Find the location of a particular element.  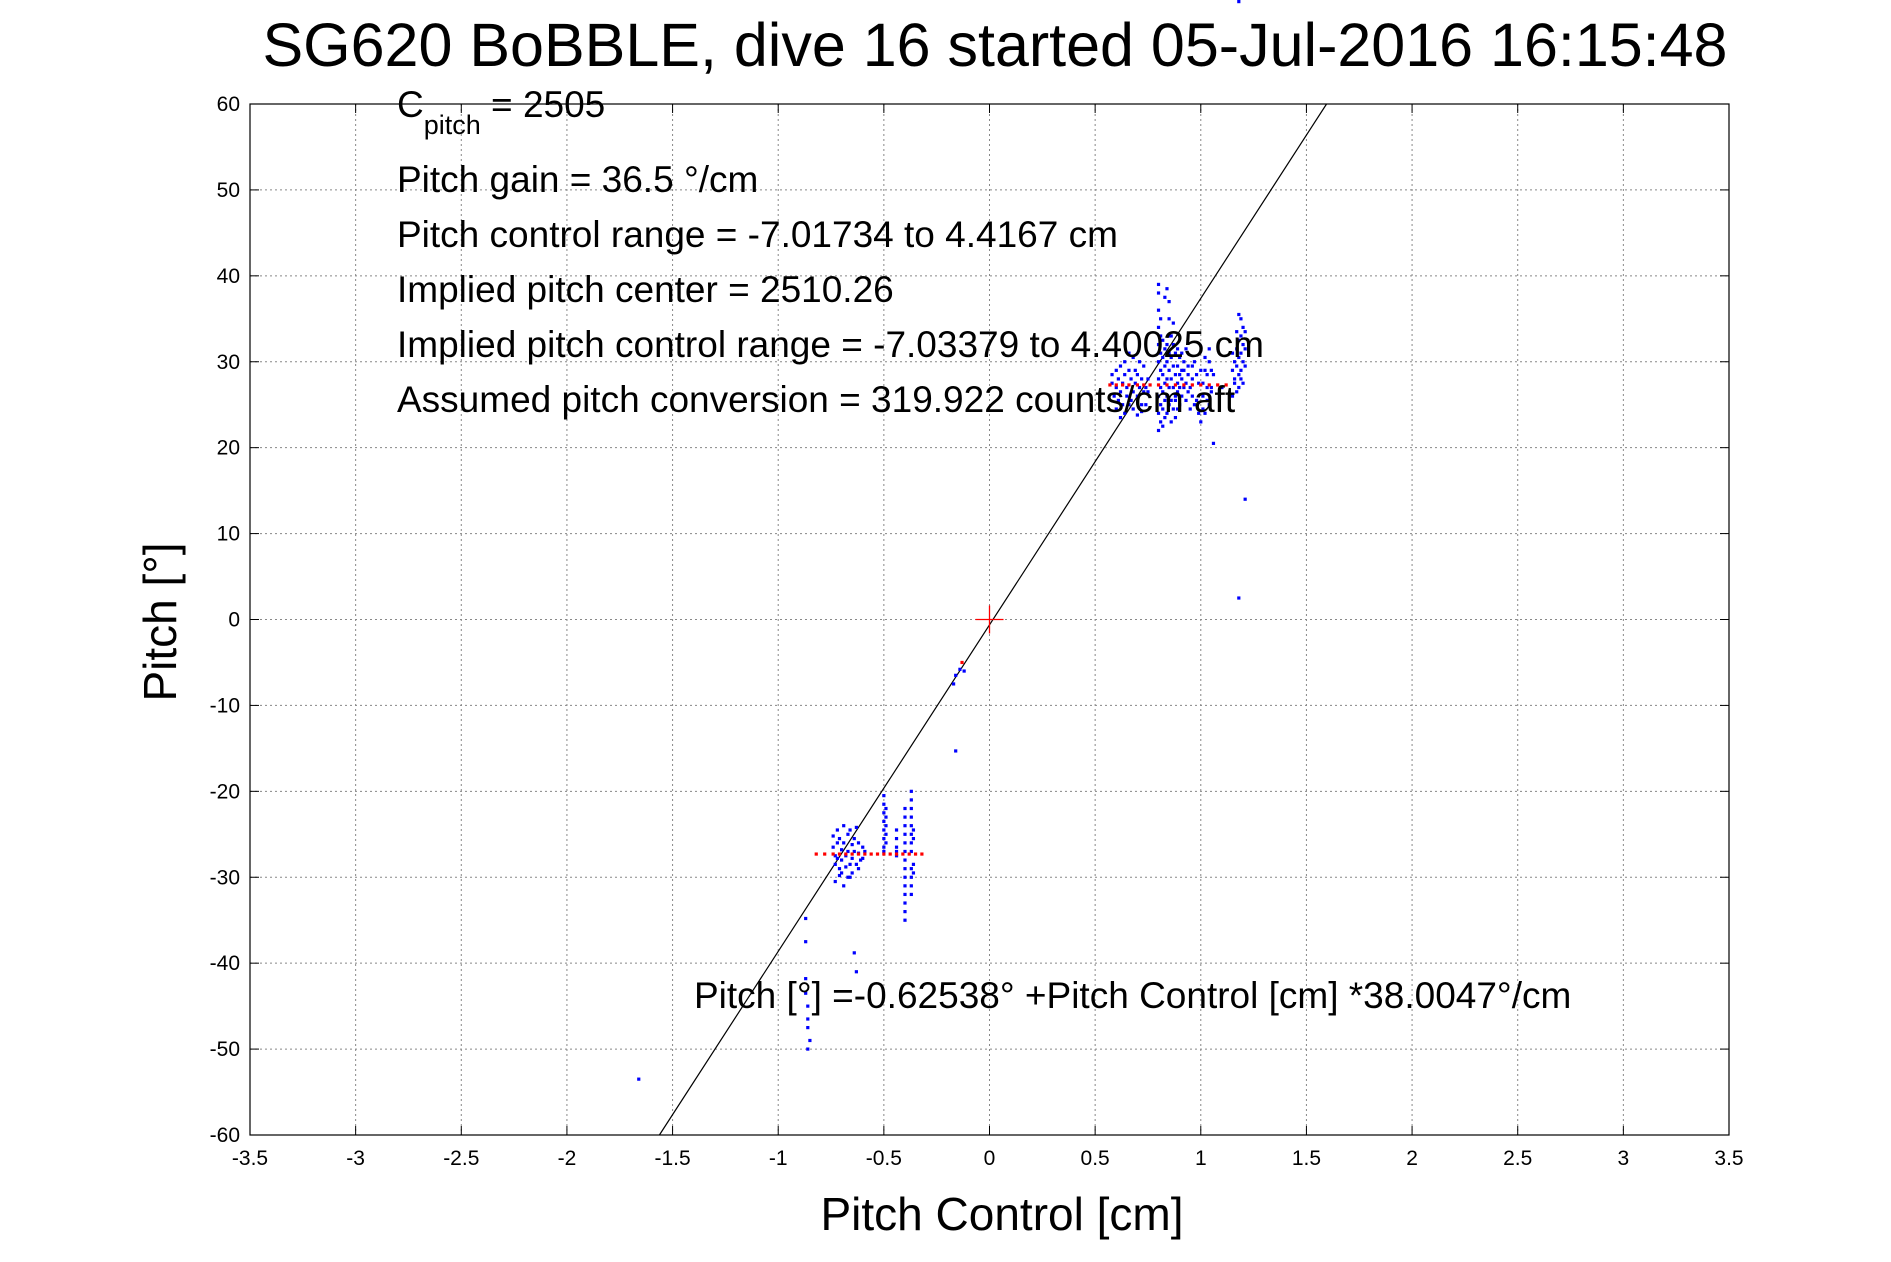

x-tick-label: -3.5 is located at coordinates (250, 1158).